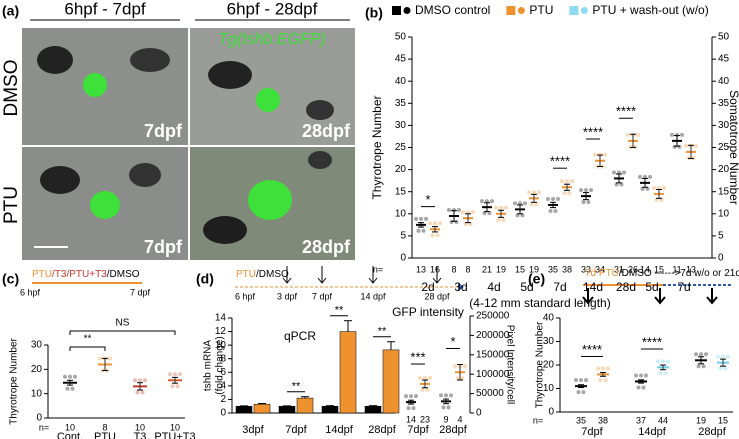  I want to click on header-part: 7d PTU, so click(602, 273).